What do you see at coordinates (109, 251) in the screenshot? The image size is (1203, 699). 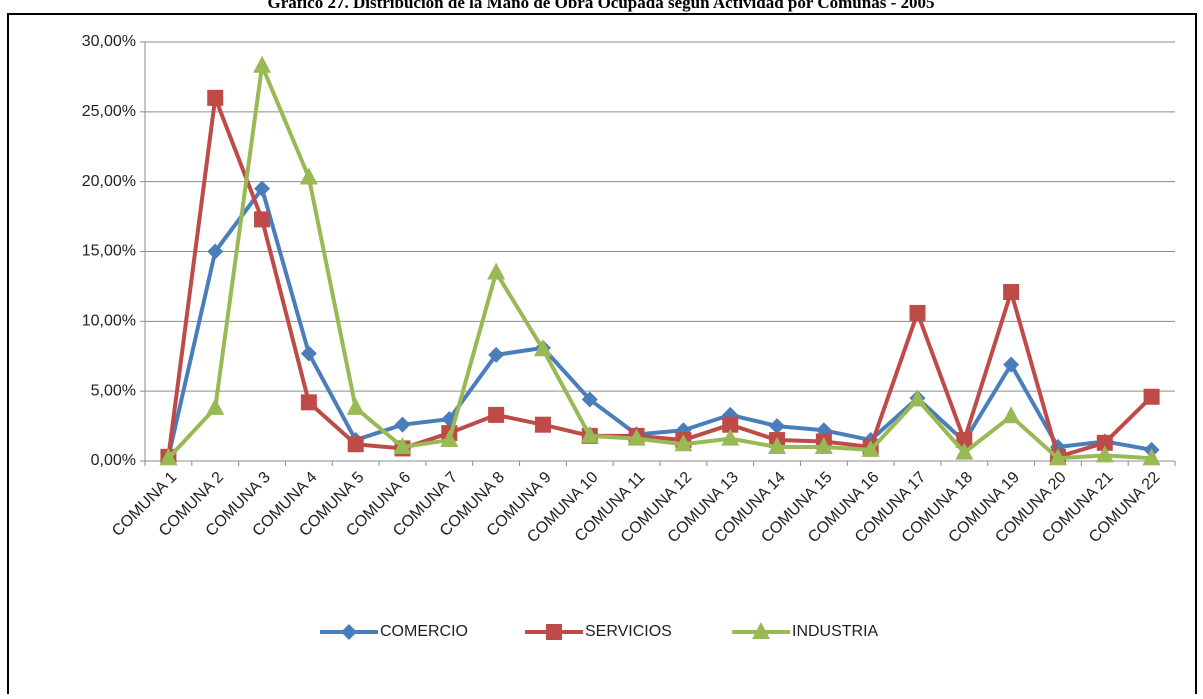 I see `y-tick-label: 15,00%` at bounding box center [109, 251].